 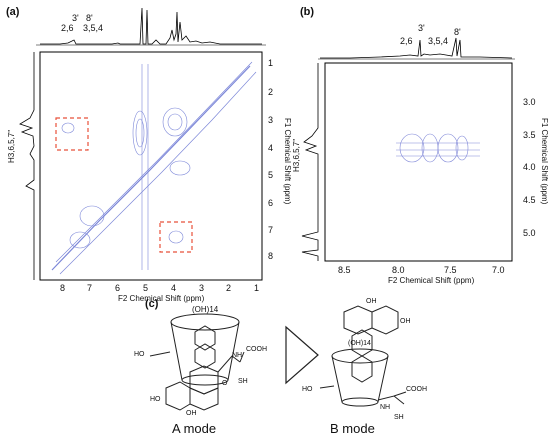 I want to click on structure-b, so click(x=363, y=356).